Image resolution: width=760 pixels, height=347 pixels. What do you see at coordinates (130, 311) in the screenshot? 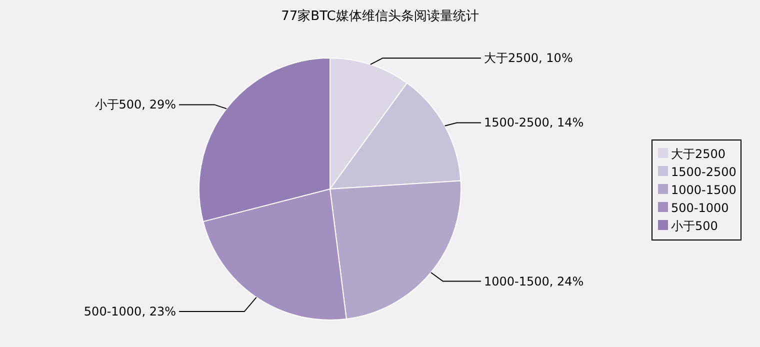
I see `data-label: 500-1000, 23%` at bounding box center [130, 311].